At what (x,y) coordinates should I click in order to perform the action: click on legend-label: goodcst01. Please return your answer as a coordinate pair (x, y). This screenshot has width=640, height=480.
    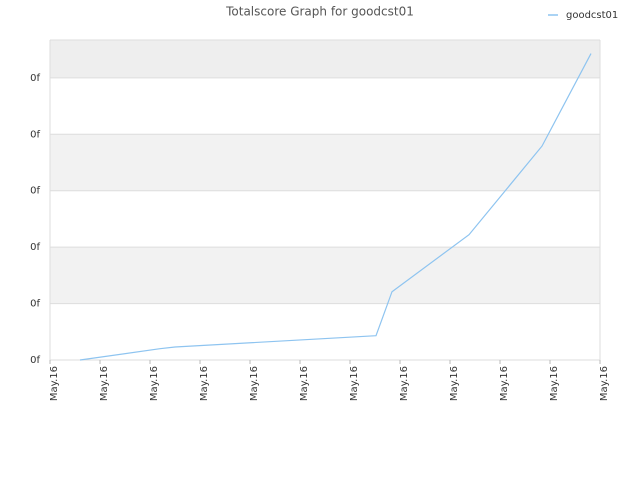
    Looking at the image, I should click on (592, 15).